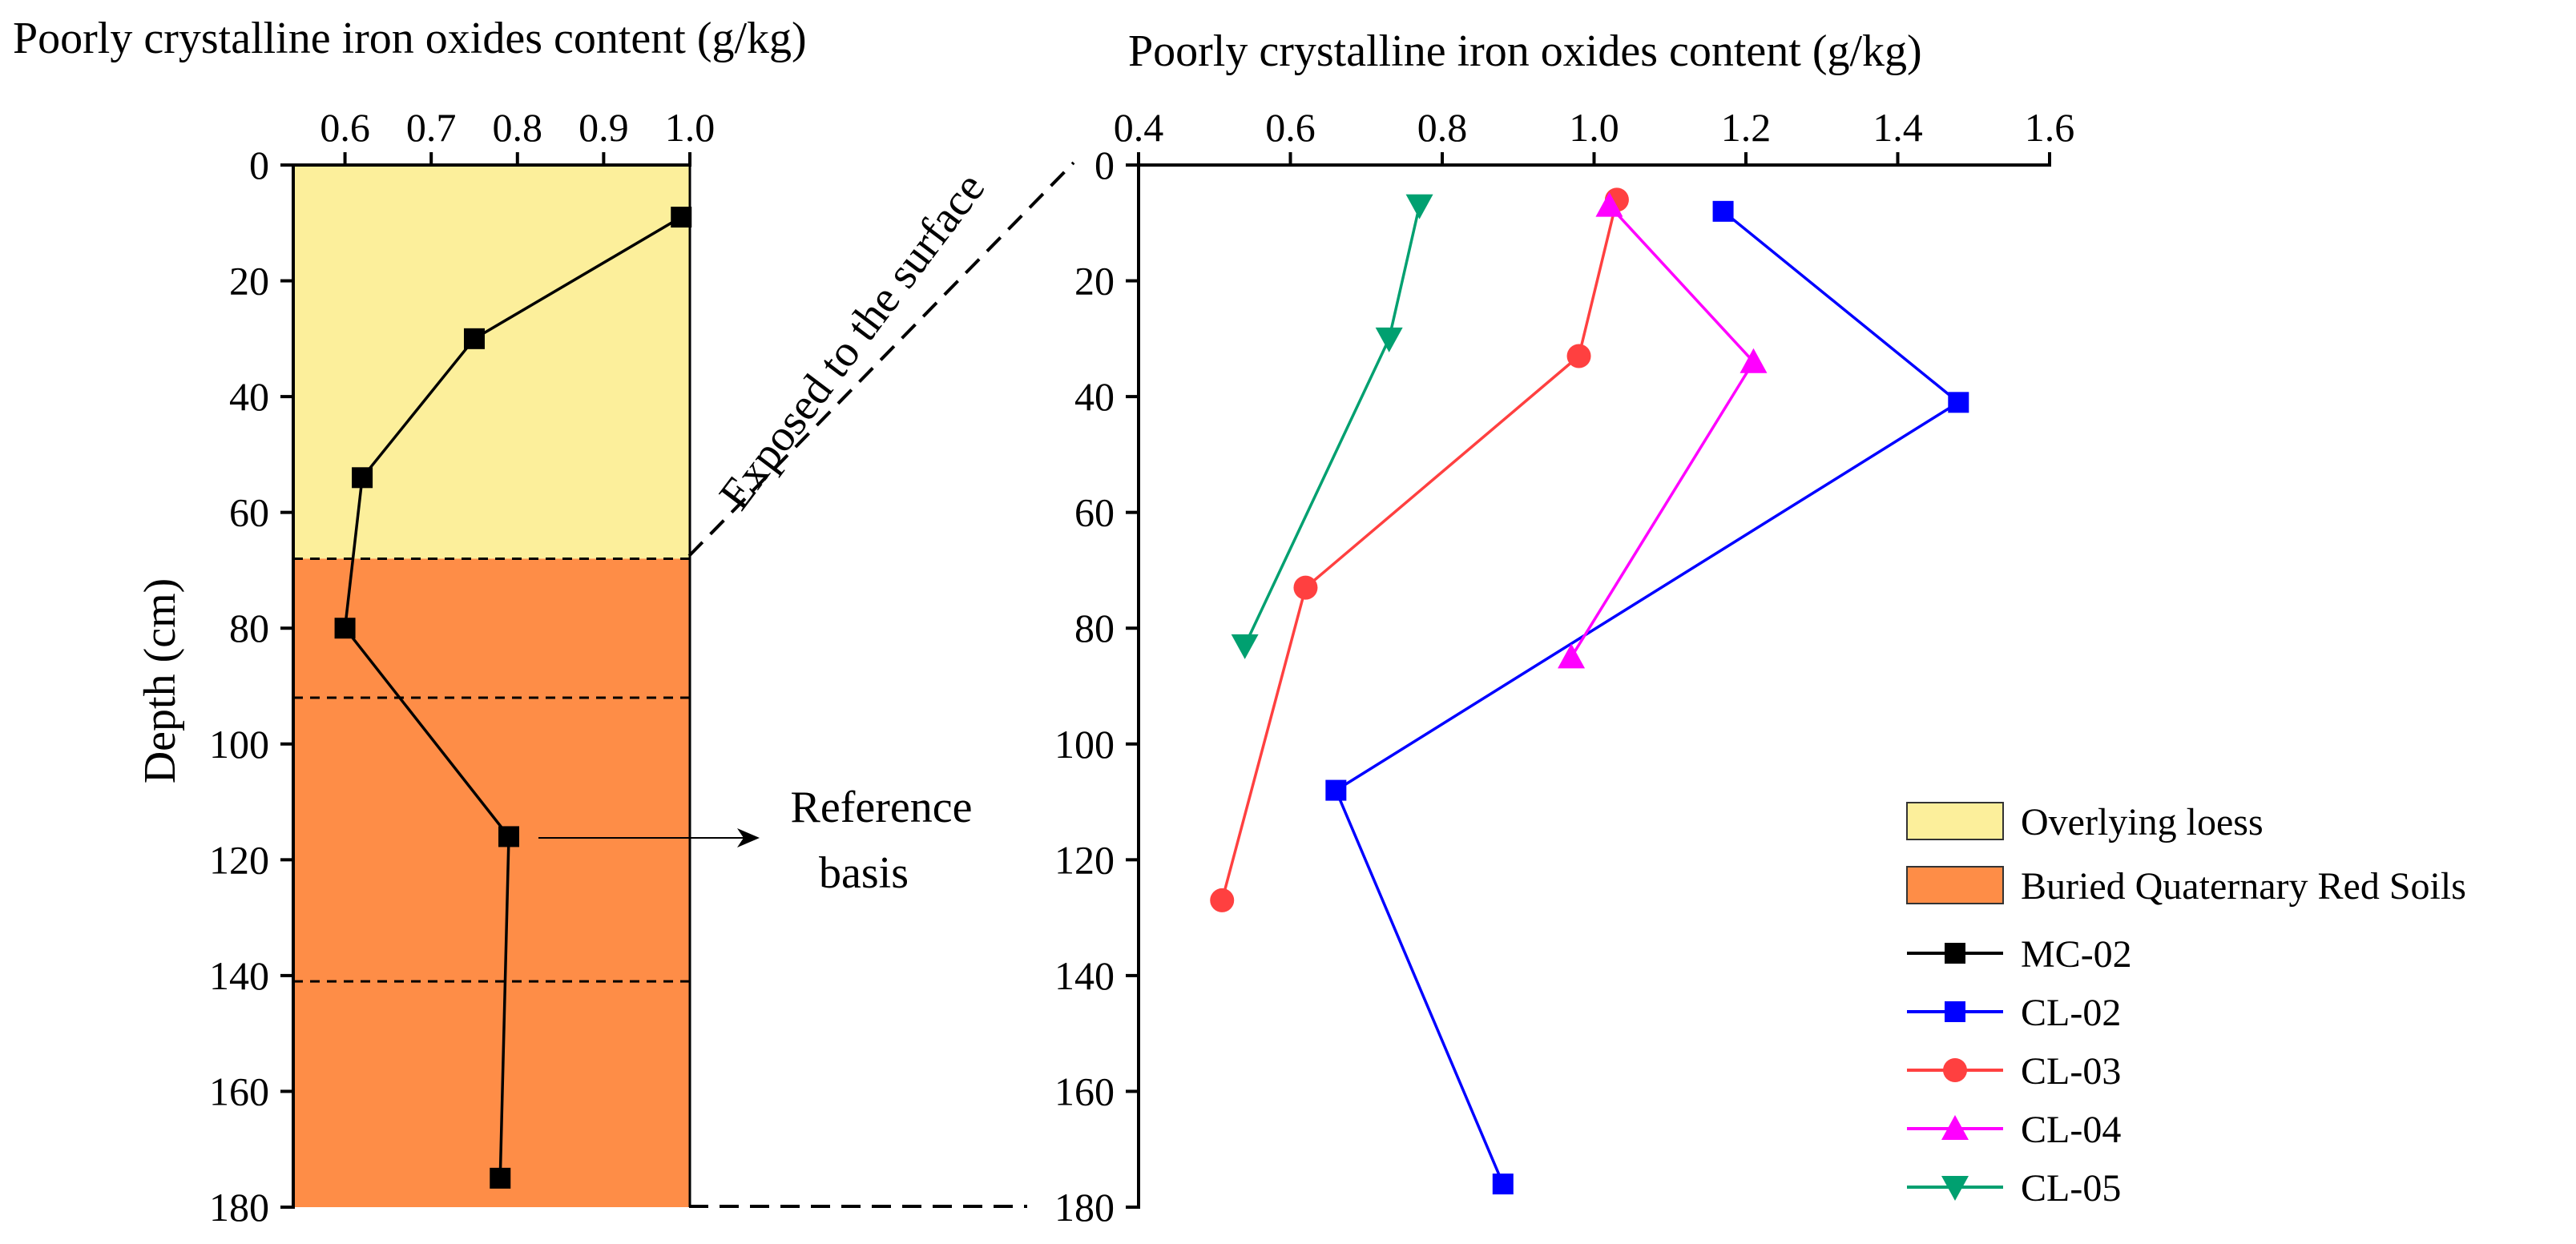  I want to click on x-tick-label: 0.9, so click(603, 127).